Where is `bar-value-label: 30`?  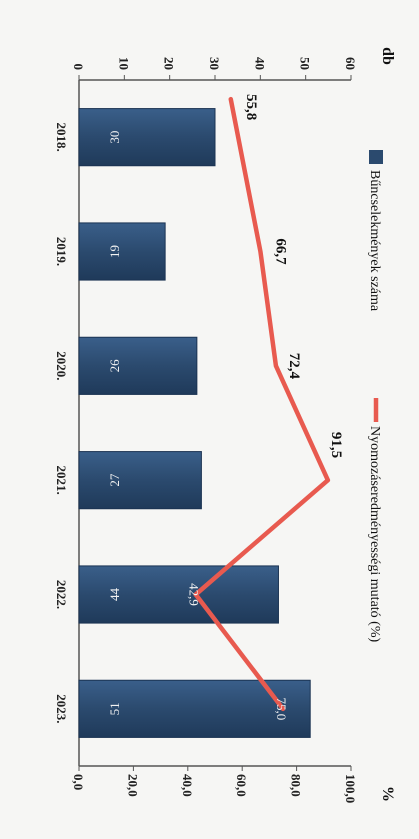 bar-value-label: 30 is located at coordinates (114, 137).